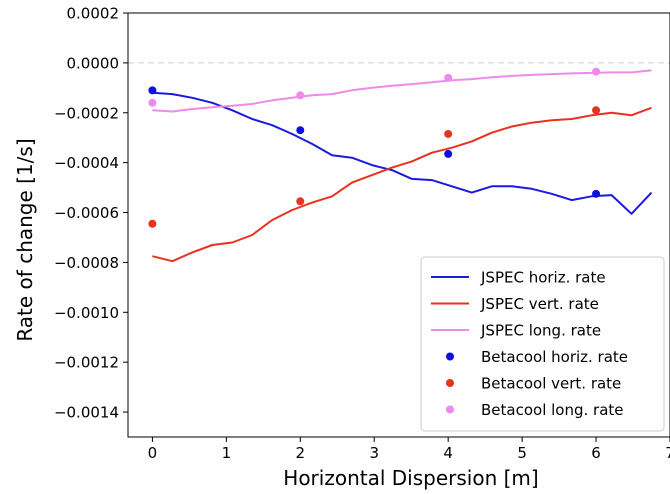  What do you see at coordinates (551, 384) in the screenshot?
I see `legend-entry-label: Betacool vert. rate` at bounding box center [551, 384].